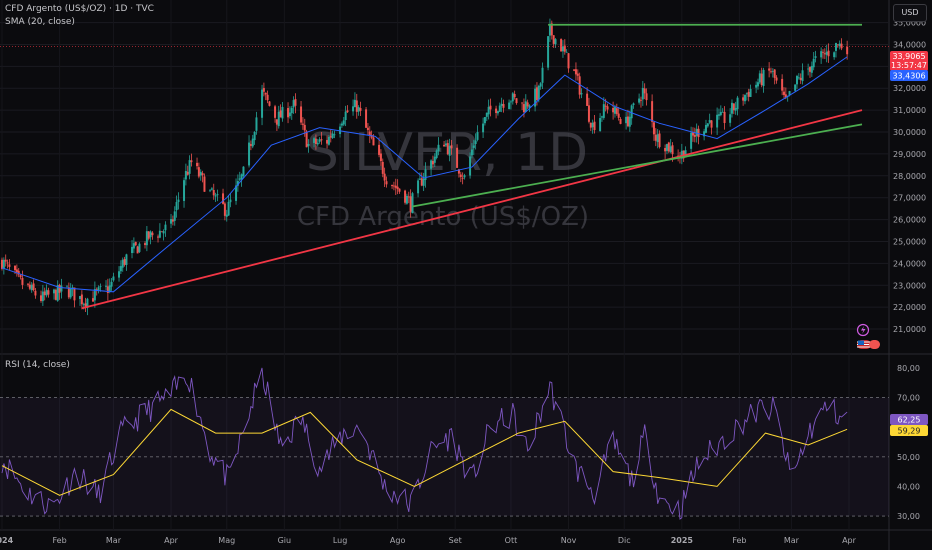 This screenshot has width=932, height=550. I want to click on time-tick-label: Apr, so click(171, 540).